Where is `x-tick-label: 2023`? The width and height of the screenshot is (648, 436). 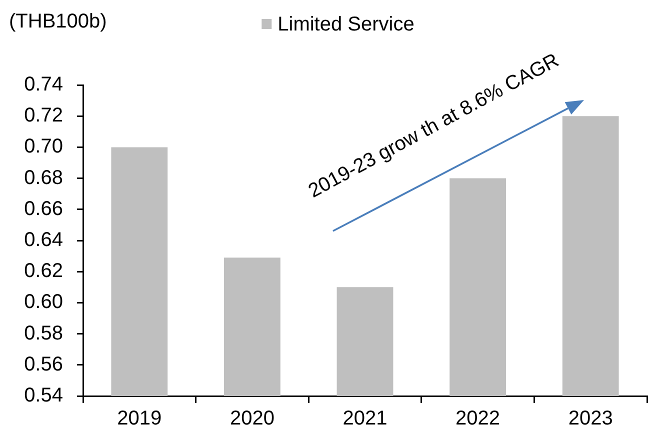
x-tick-label: 2023 is located at coordinates (590, 419).